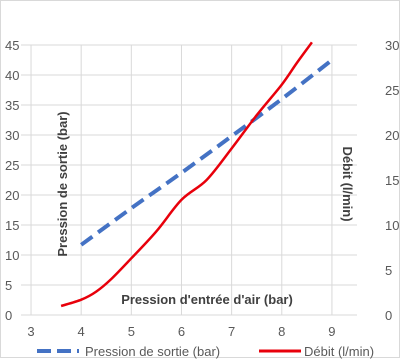 This screenshot has width=400, height=359. What do you see at coordinates (8, 315) in the screenshot?
I see `y-tick-label: 0` at bounding box center [8, 315].